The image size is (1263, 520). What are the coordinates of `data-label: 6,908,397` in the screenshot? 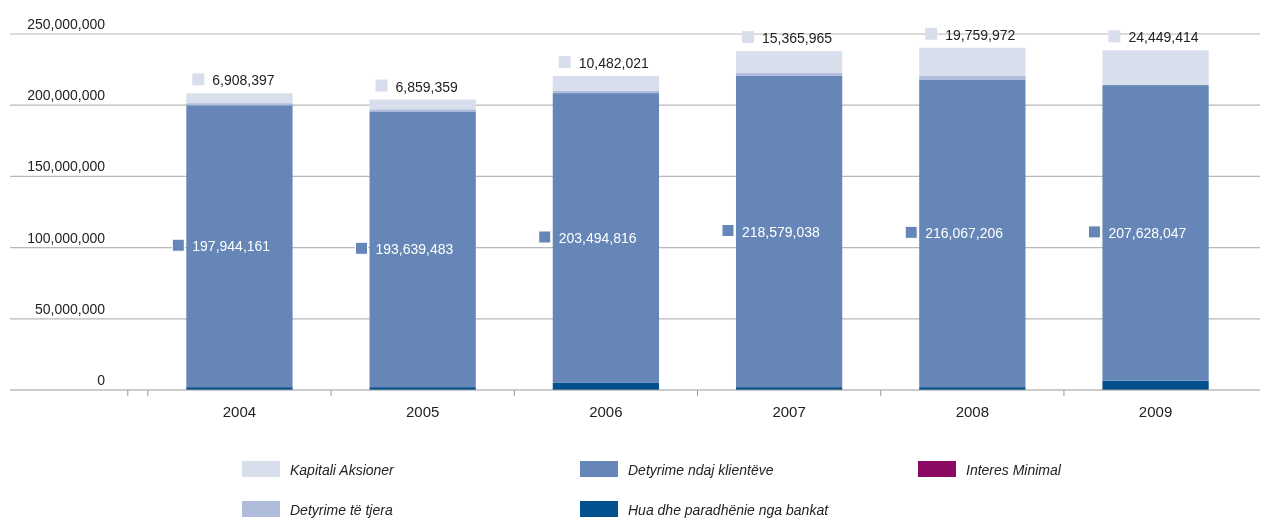 It's located at (243, 80).